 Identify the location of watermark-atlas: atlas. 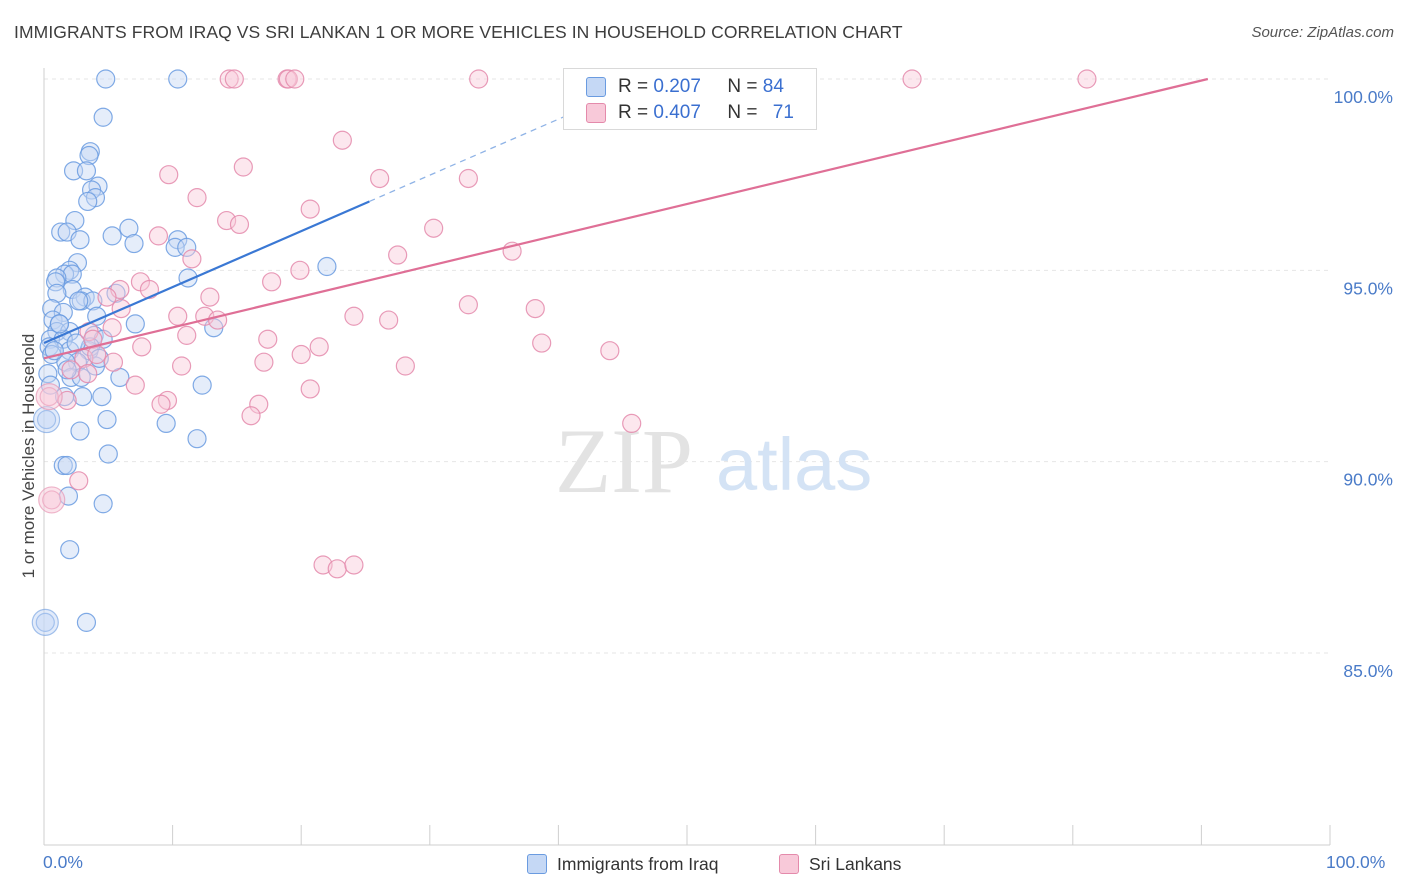
(794, 464).